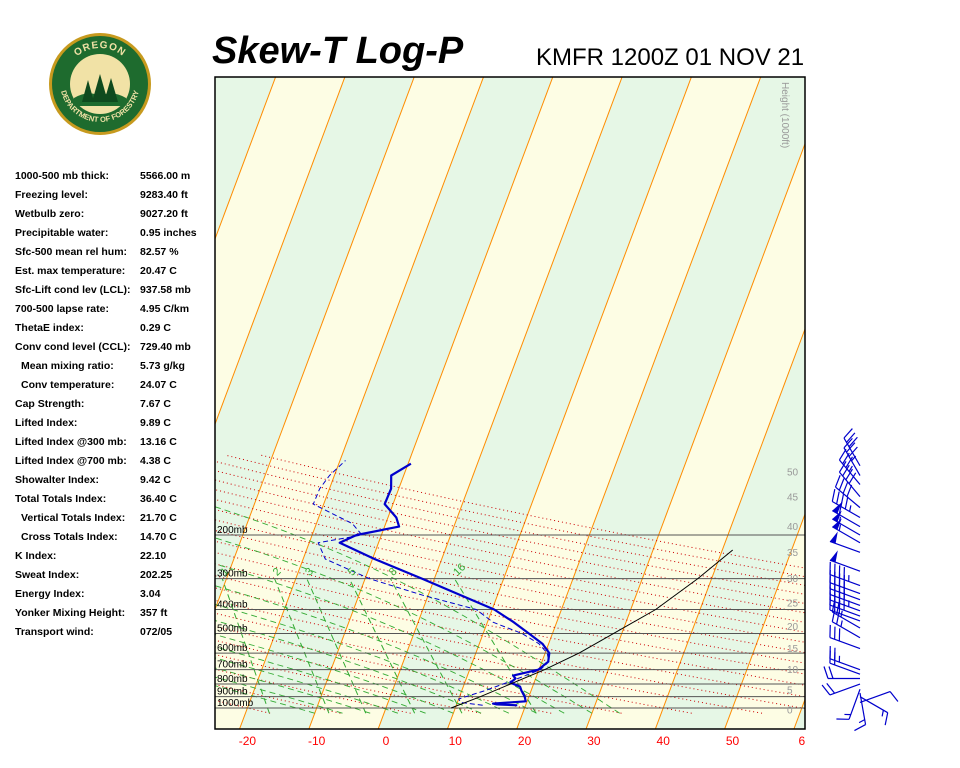 Image resolution: width=960 pixels, height=768 pixels. What do you see at coordinates (232, 574) in the screenshot?
I see `pressure-label: 300mb` at bounding box center [232, 574].